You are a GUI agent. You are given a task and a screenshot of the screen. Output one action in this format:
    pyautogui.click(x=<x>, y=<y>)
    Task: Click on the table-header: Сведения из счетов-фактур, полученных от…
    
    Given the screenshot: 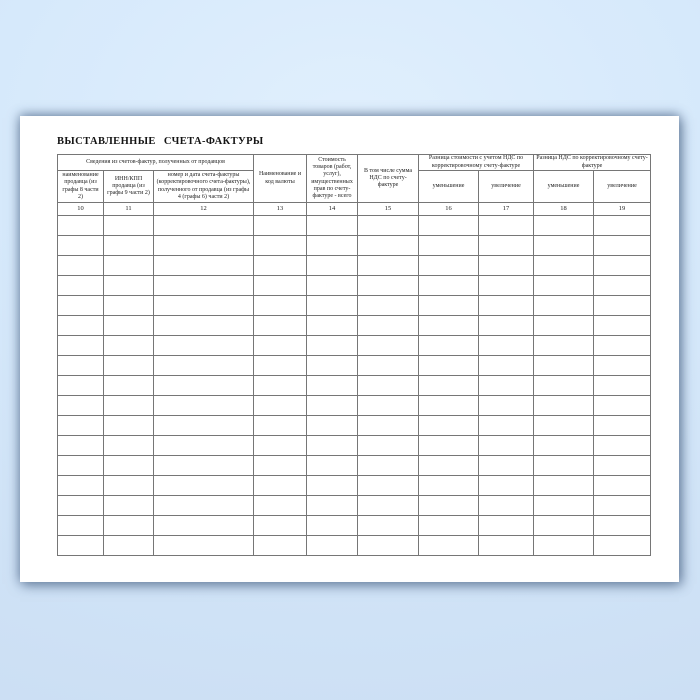 What is the action you would take?
    pyautogui.click(x=354, y=185)
    